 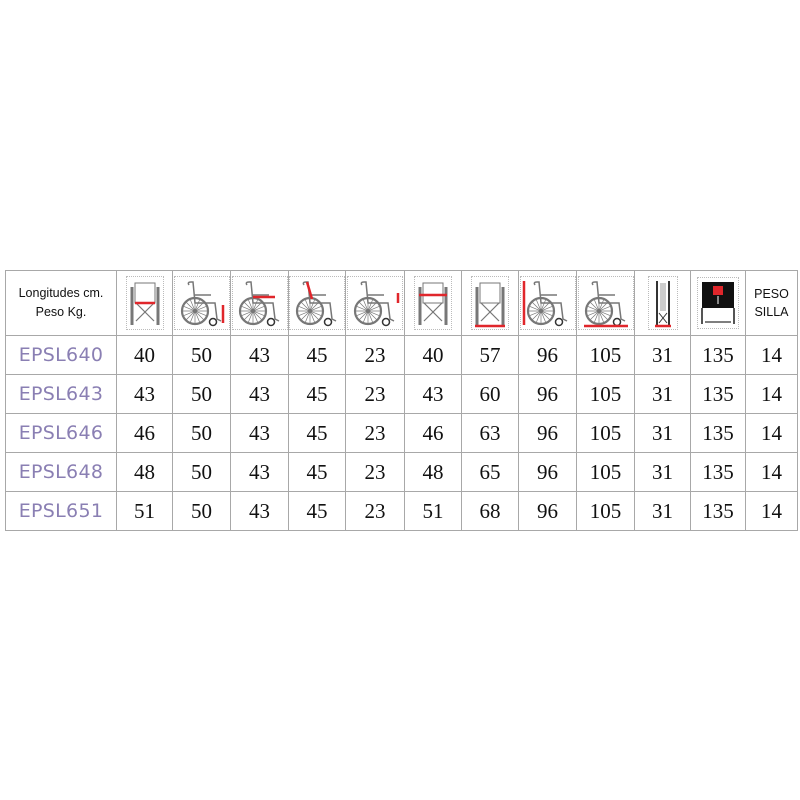 I want to click on length-units-label: Longitudes cm., so click(x=61, y=293).